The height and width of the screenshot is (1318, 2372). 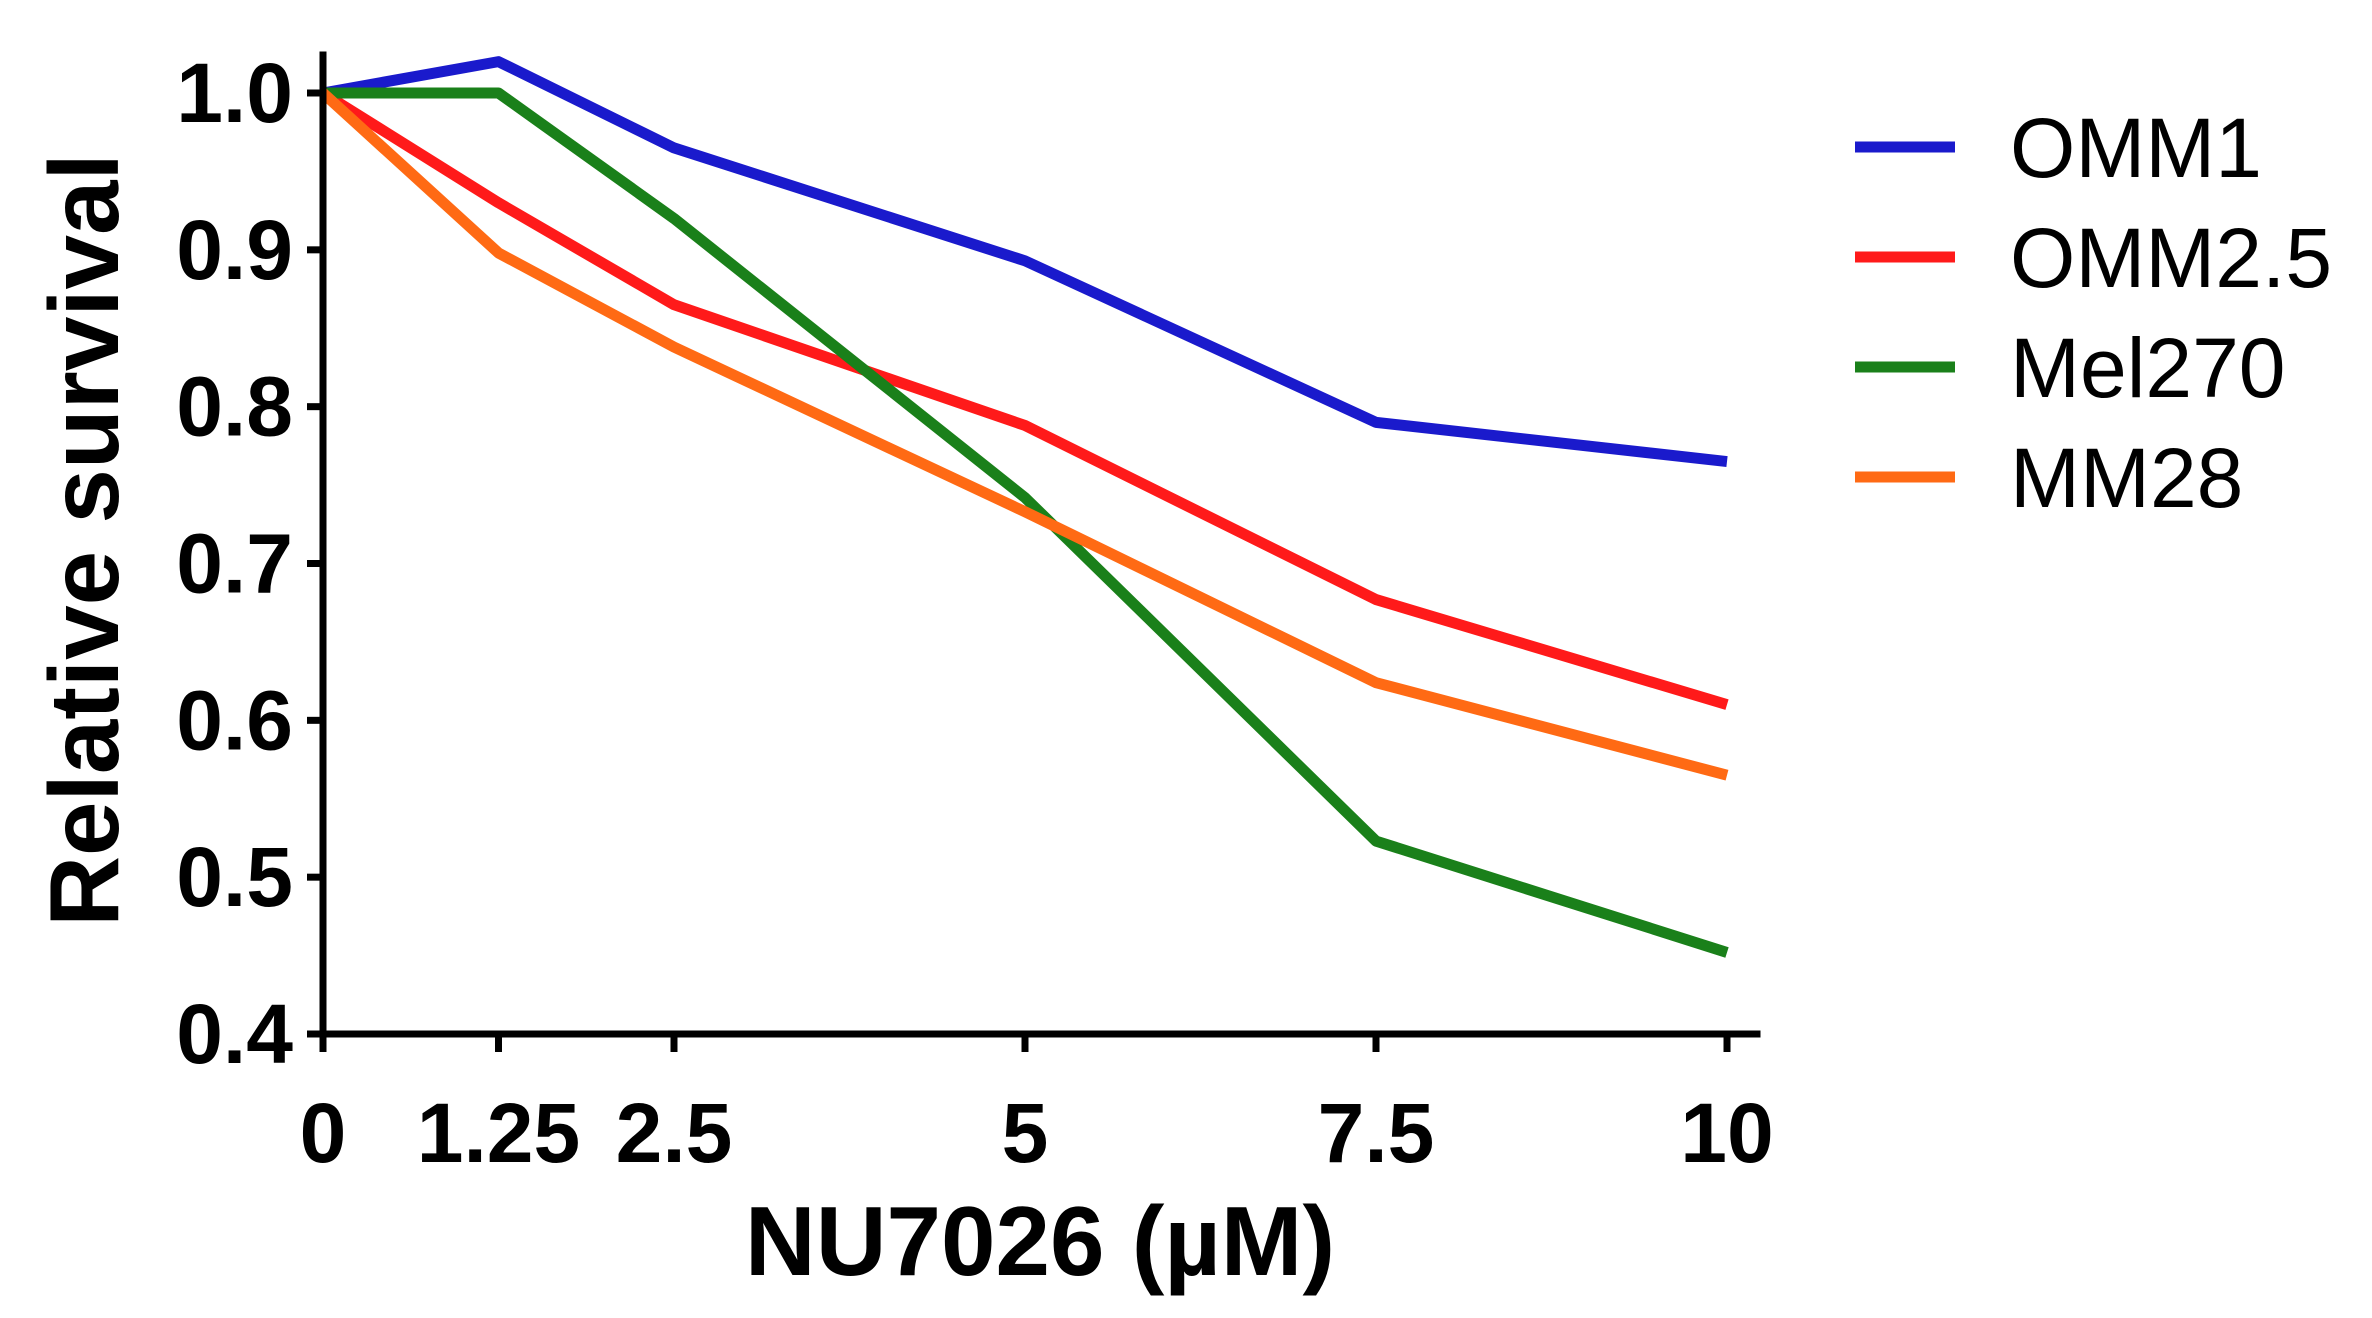 What do you see at coordinates (1726, 1133) in the screenshot?
I see `x-tick-label: 10` at bounding box center [1726, 1133].